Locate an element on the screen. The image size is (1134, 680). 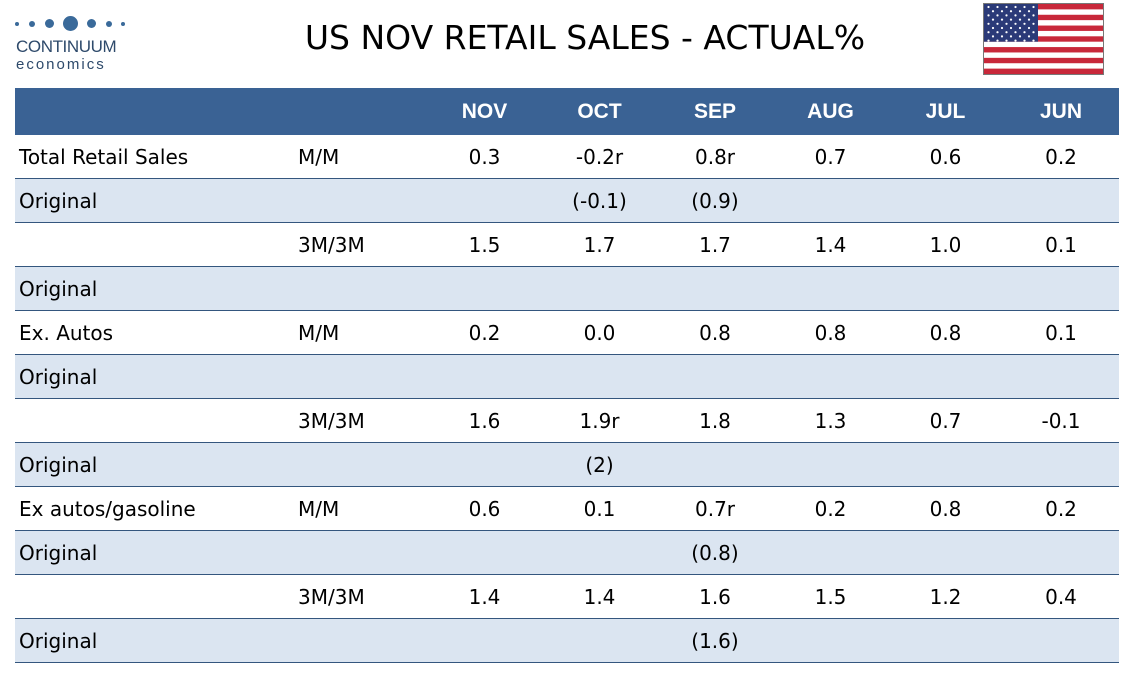
value-cell-oct: (-0.1) is located at coordinates (599, 200).